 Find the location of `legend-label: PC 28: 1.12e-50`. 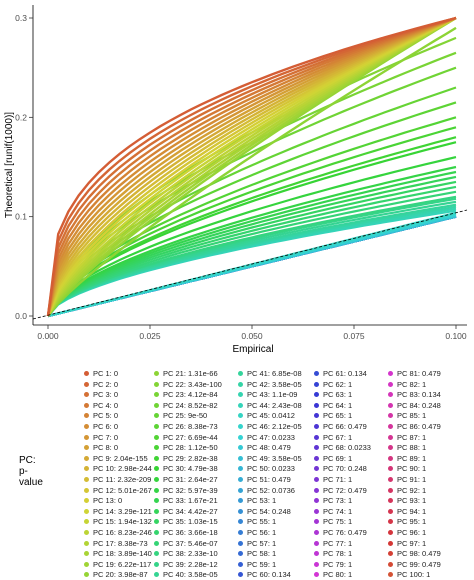

legend-label: PC 28: 1.12e-50 is located at coordinates (190, 448).